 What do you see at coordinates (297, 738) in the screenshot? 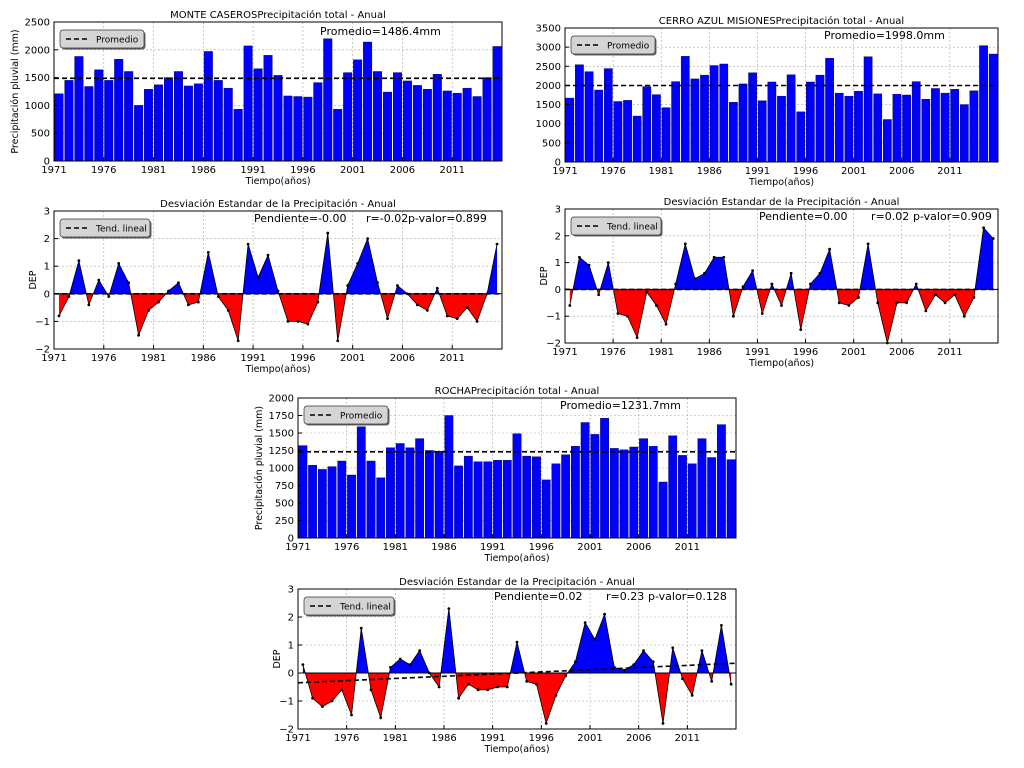
I see `x-tick-label: 1971` at bounding box center [297, 738].